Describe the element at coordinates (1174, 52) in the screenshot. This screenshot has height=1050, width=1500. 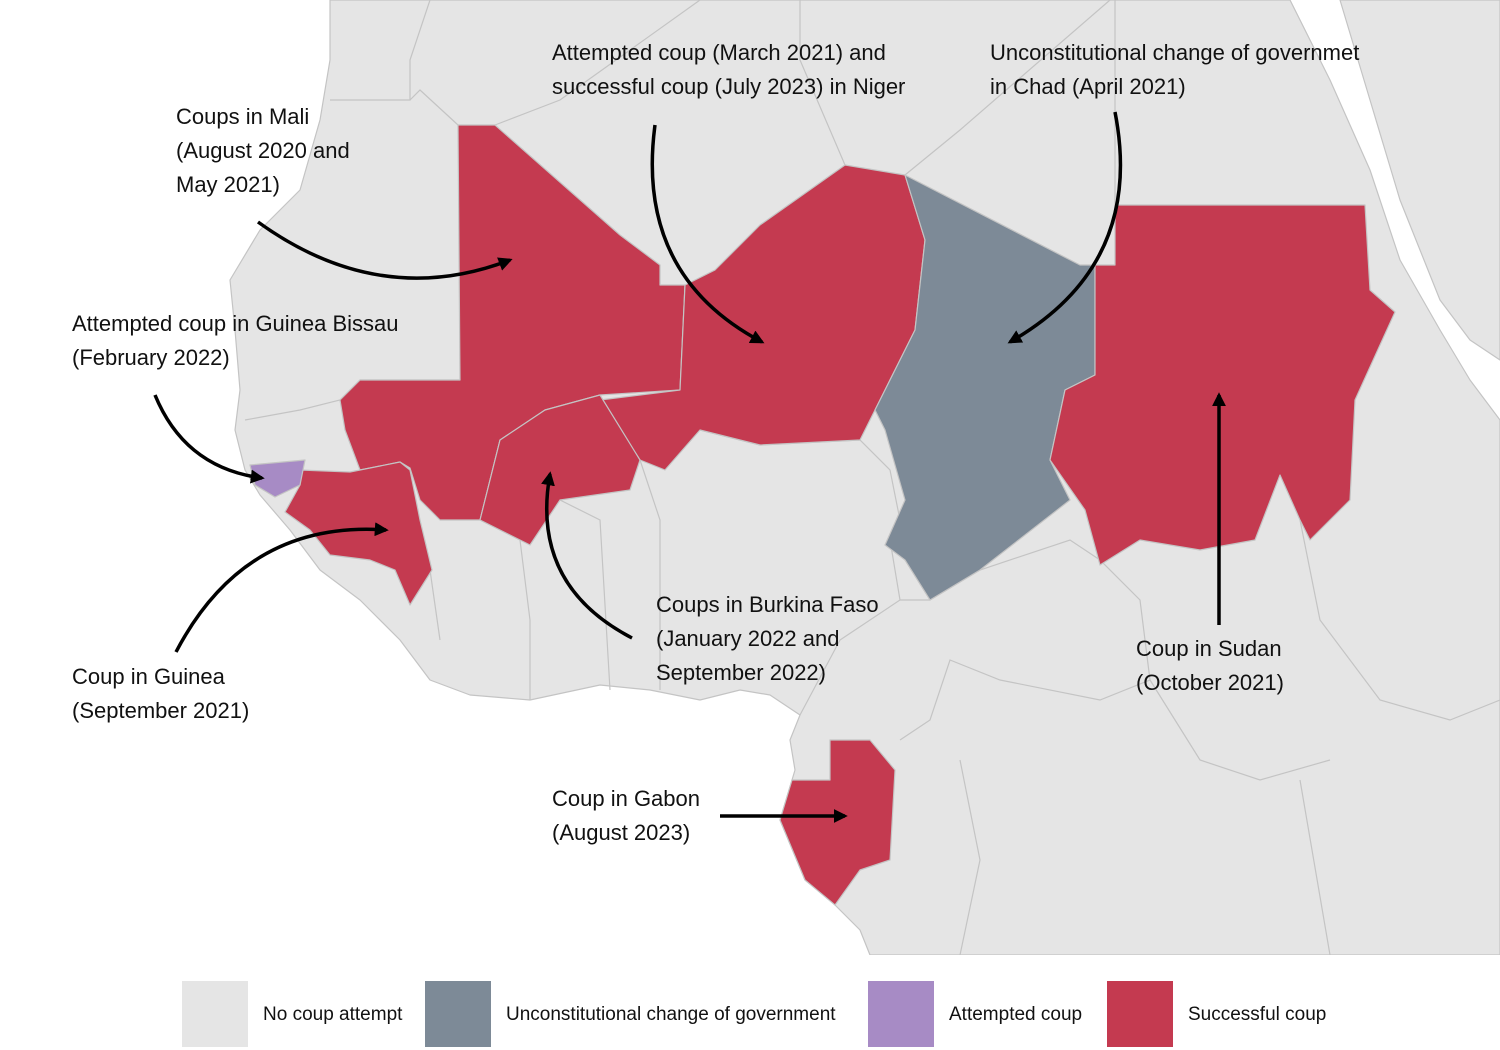
I see `annotation-line: Unconstitutional change of governmet` at that location.